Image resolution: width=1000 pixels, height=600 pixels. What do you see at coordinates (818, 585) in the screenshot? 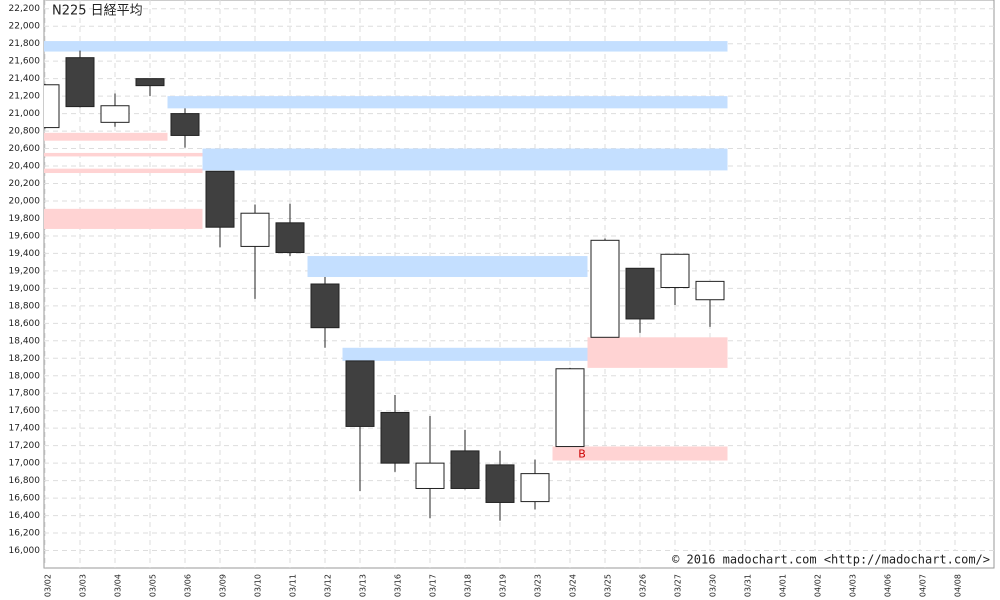
I see `x-tick-label: 04/02` at bounding box center [818, 585].